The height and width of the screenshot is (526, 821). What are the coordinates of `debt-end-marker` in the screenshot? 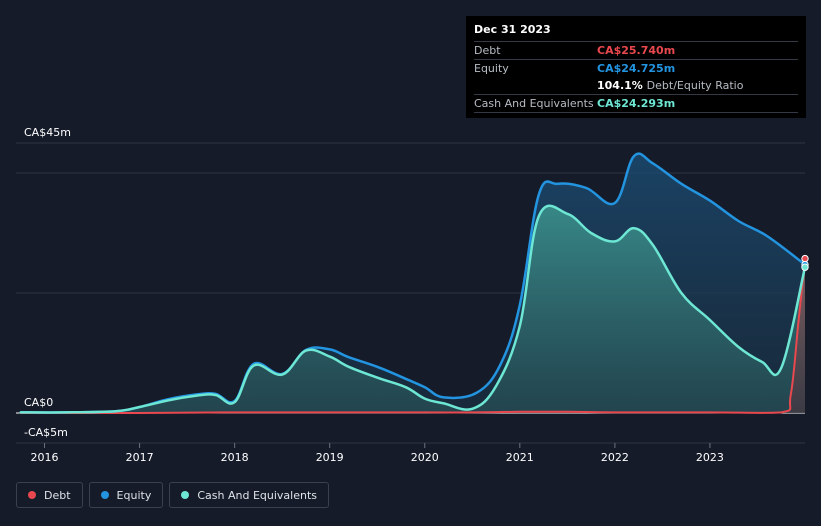 It's located at (805, 258).